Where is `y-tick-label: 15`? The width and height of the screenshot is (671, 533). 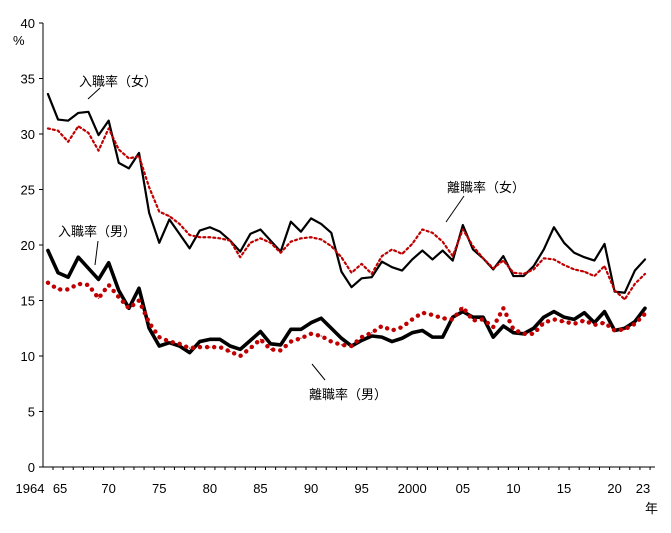
y-tick-label: 15 is located at coordinates (28, 301).